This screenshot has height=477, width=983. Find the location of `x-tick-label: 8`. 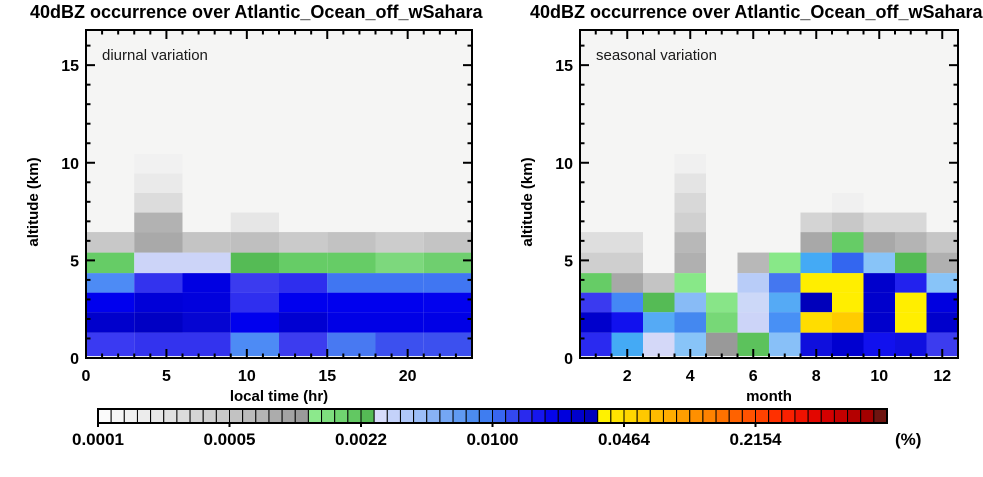

x-tick-label: 8 is located at coordinates (816, 376).